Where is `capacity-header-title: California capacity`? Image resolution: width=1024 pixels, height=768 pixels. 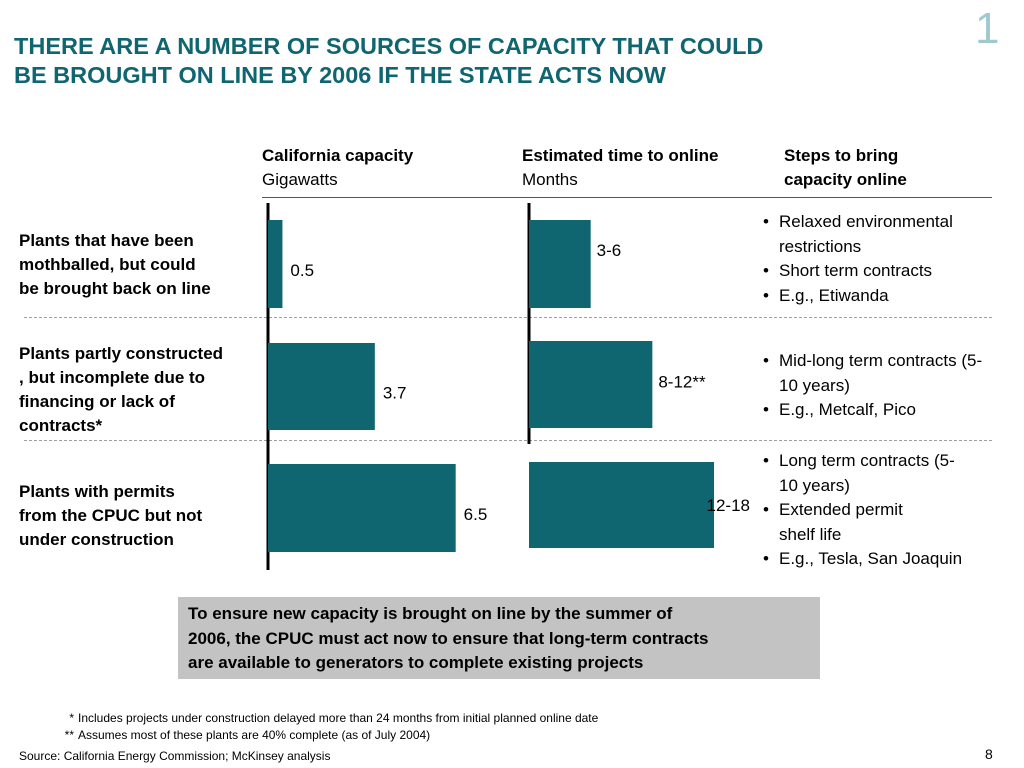 capacity-header-title: California capacity is located at coordinates (338, 155).